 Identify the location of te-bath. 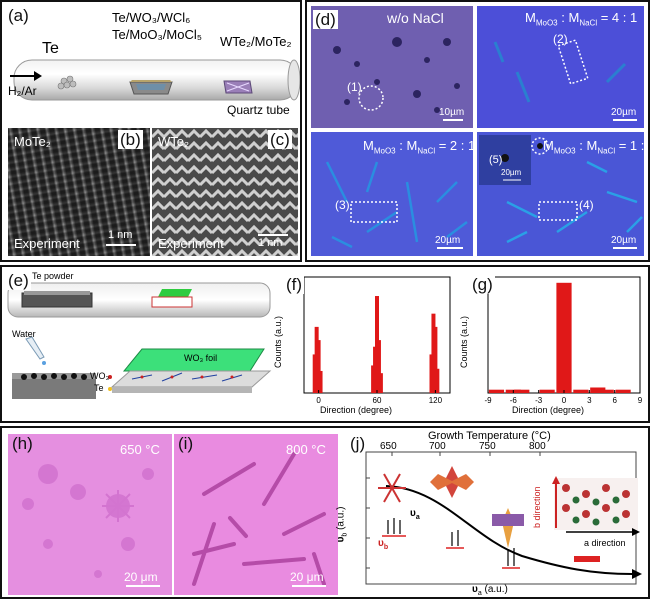
(54, 388).